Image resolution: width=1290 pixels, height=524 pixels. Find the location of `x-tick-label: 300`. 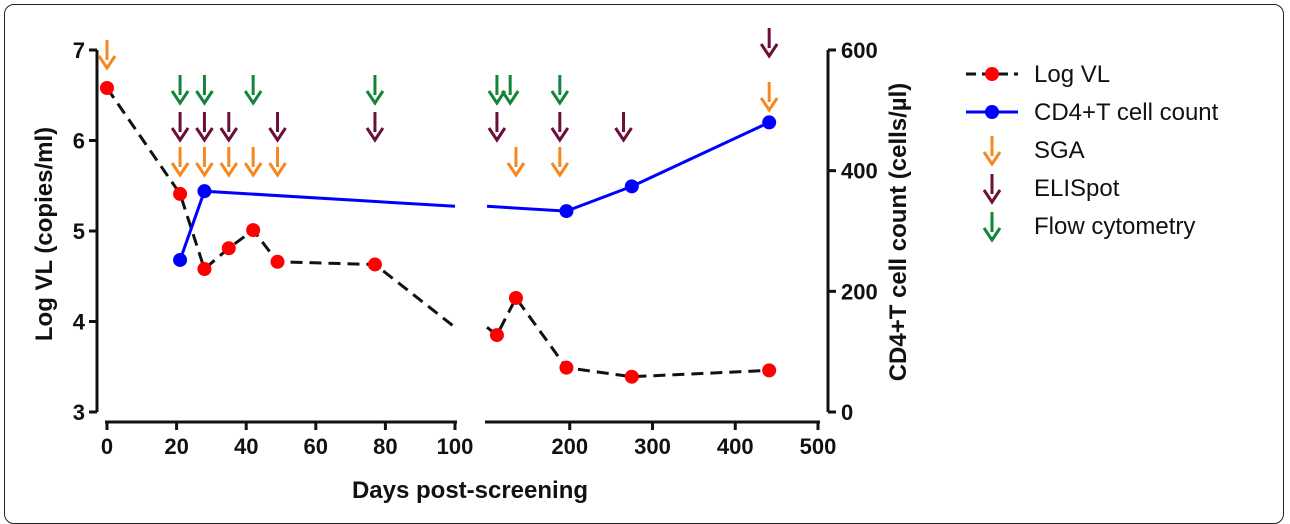

x-tick-label: 300 is located at coordinates (652, 446).